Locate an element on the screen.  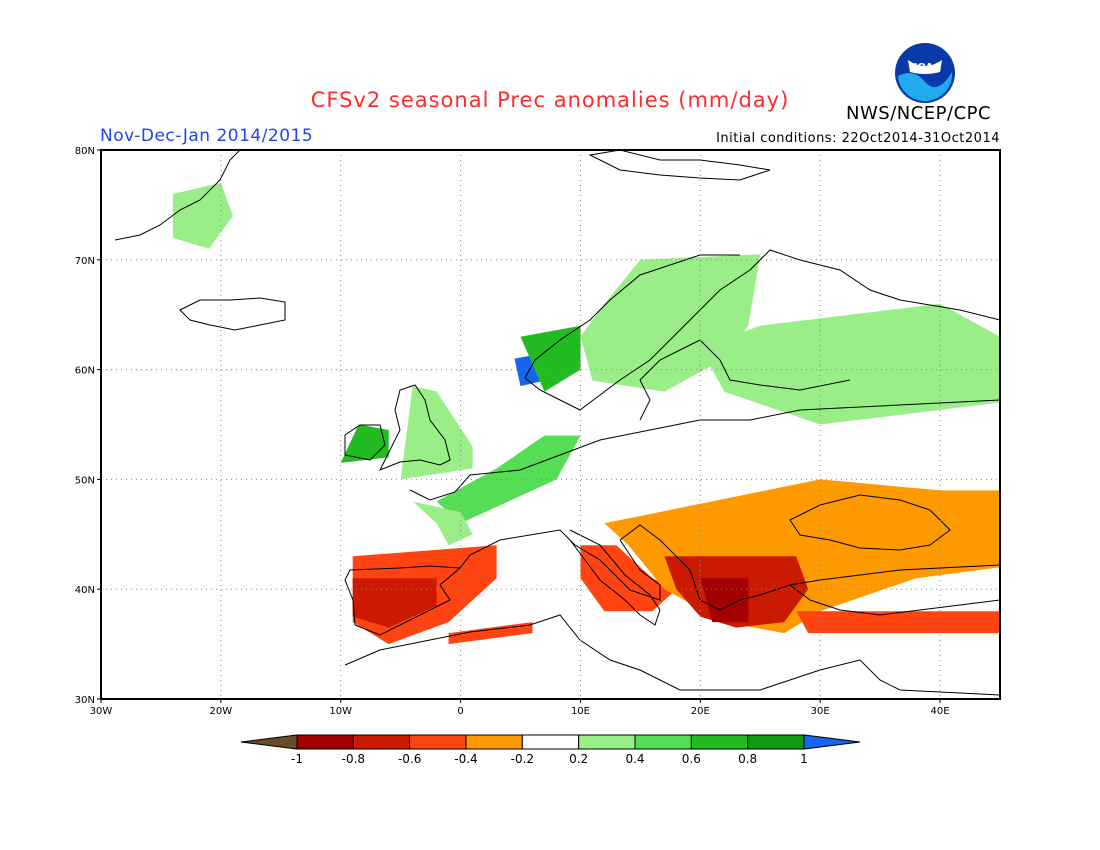
lon-tick-label: 20E is located at coordinates (700, 711).